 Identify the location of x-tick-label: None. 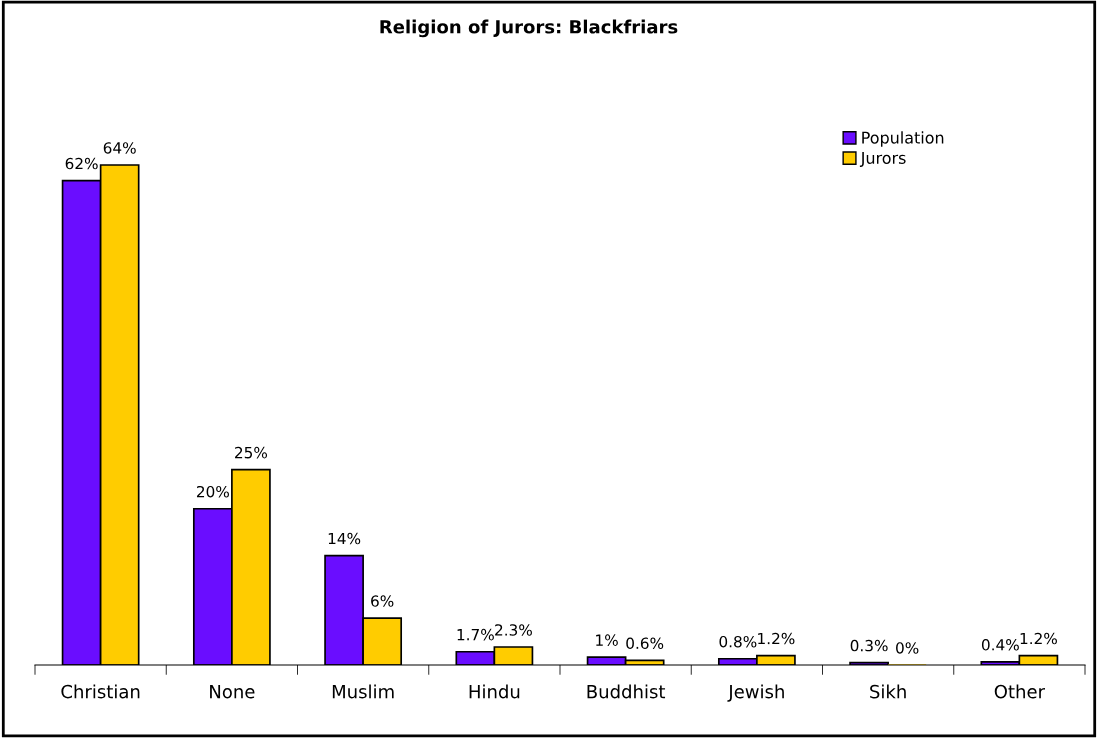
(232, 692).